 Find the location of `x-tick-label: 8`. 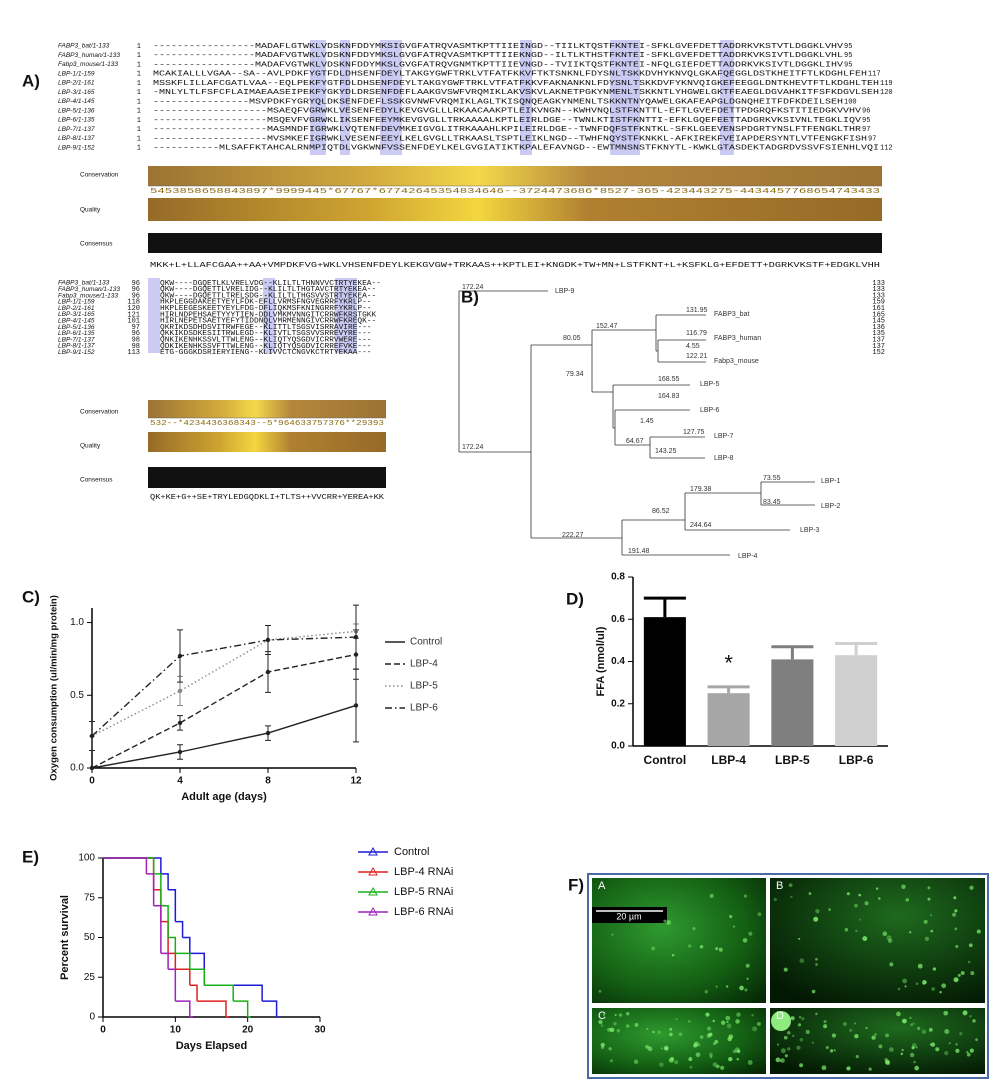

x-tick-label: 8 is located at coordinates (268, 781).